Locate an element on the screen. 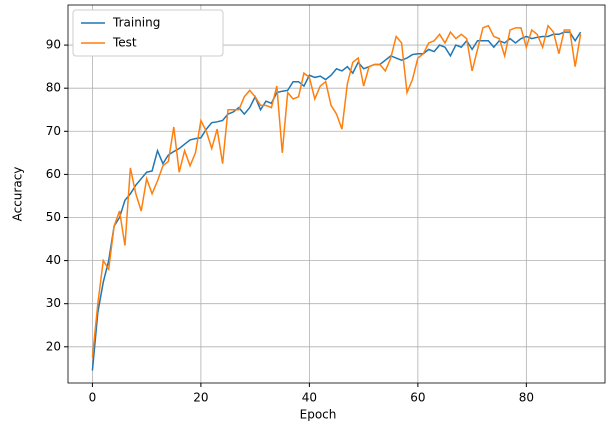 Image resolution: width=614 pixels, height=430 pixels. y-tick-label: 90 is located at coordinates (53, 45).